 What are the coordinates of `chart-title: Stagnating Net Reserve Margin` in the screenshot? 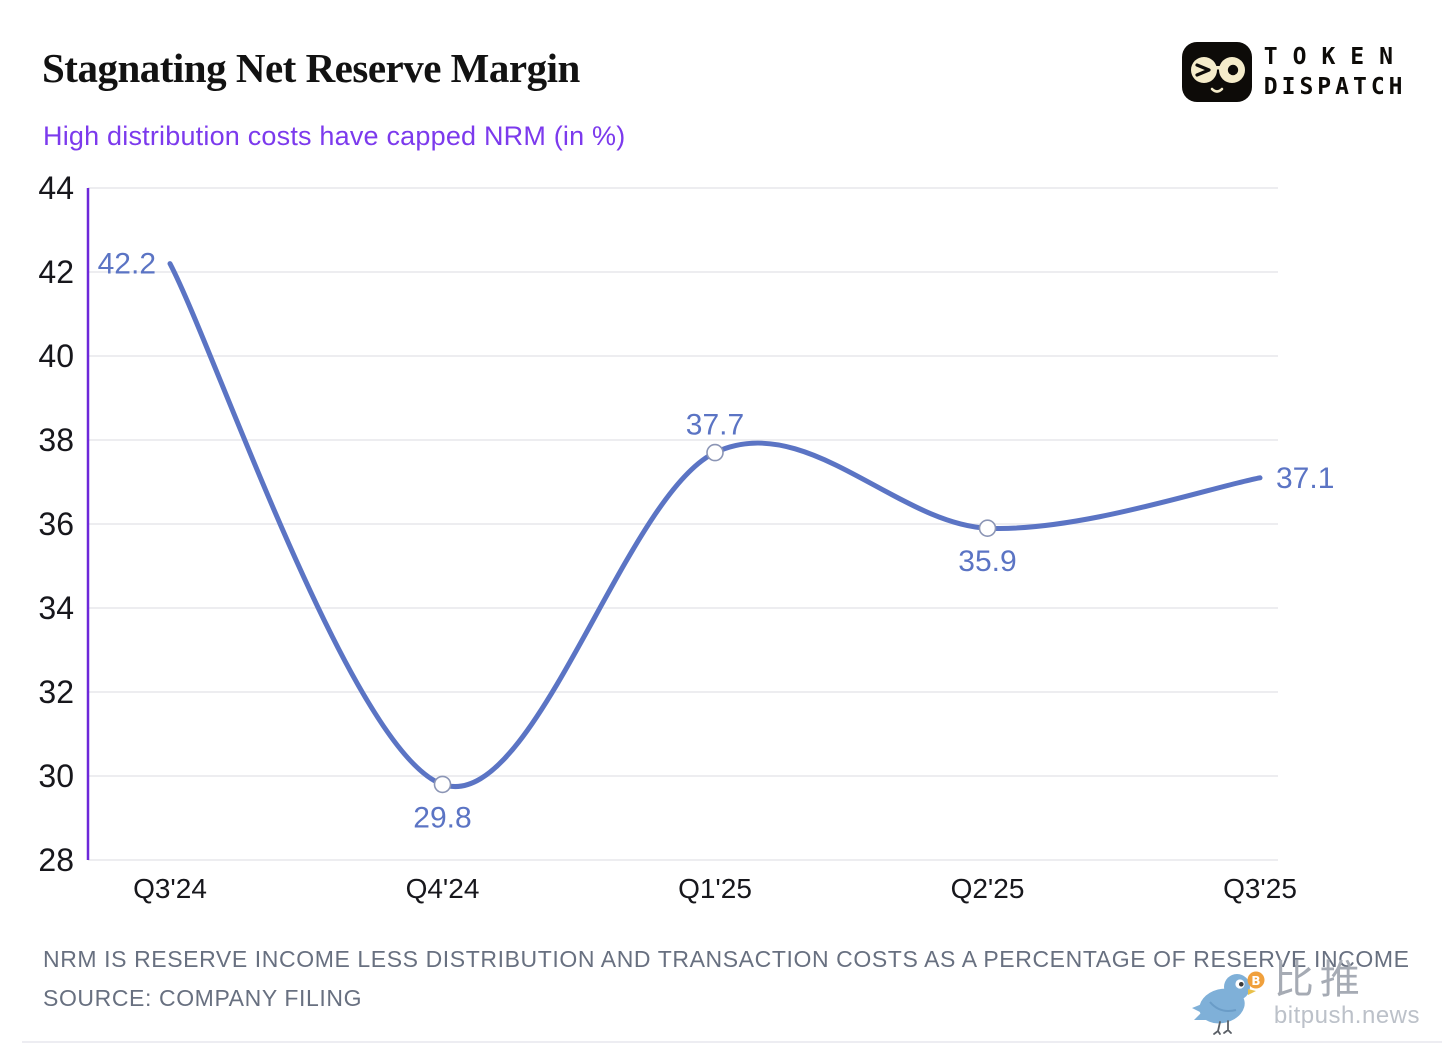 It's located at (311, 68).